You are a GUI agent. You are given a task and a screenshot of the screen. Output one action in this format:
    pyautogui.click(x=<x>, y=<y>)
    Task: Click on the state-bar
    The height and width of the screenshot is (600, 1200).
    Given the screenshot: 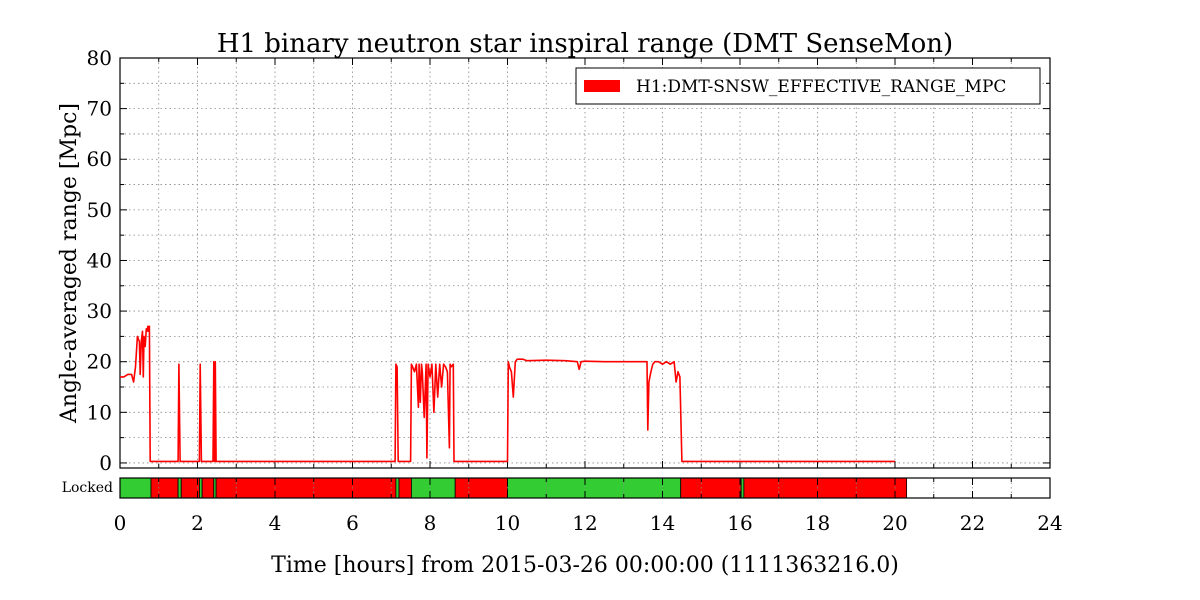 What is the action you would take?
    pyautogui.click(x=513, y=488)
    